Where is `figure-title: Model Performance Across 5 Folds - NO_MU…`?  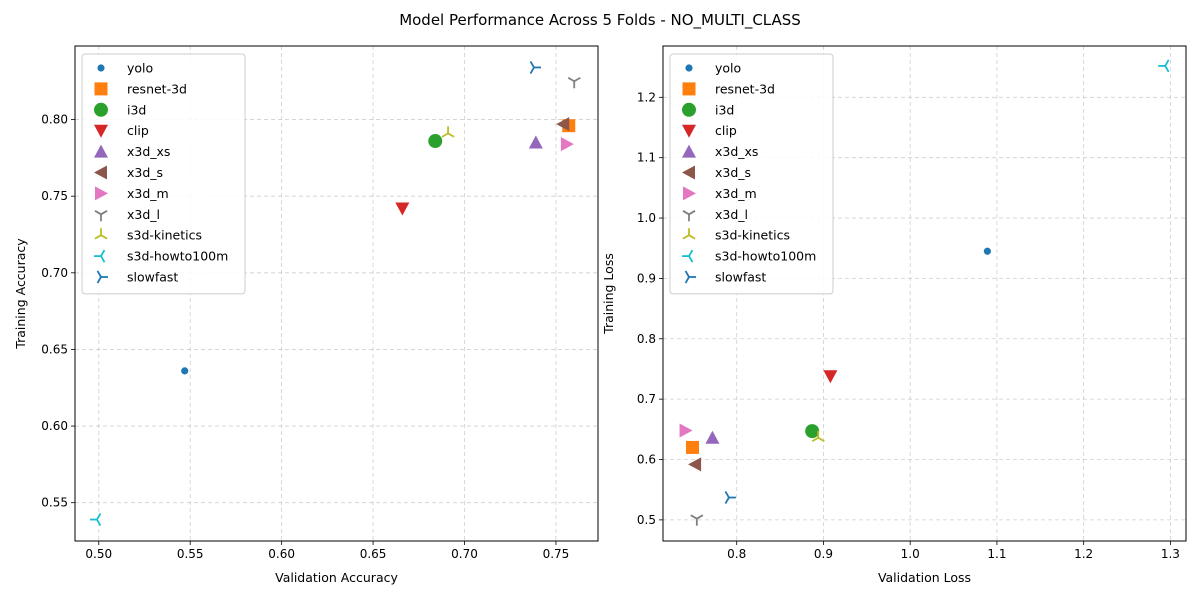
figure-title: Model Performance Across 5 Folds - NO_MU… is located at coordinates (600, 20).